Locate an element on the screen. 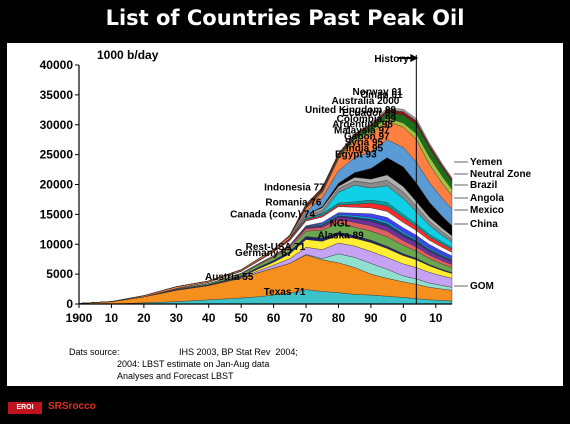 Image resolution: width=570 pixels, height=424 pixels. label-oman-01: Oman 01 is located at coordinates (381, 95).